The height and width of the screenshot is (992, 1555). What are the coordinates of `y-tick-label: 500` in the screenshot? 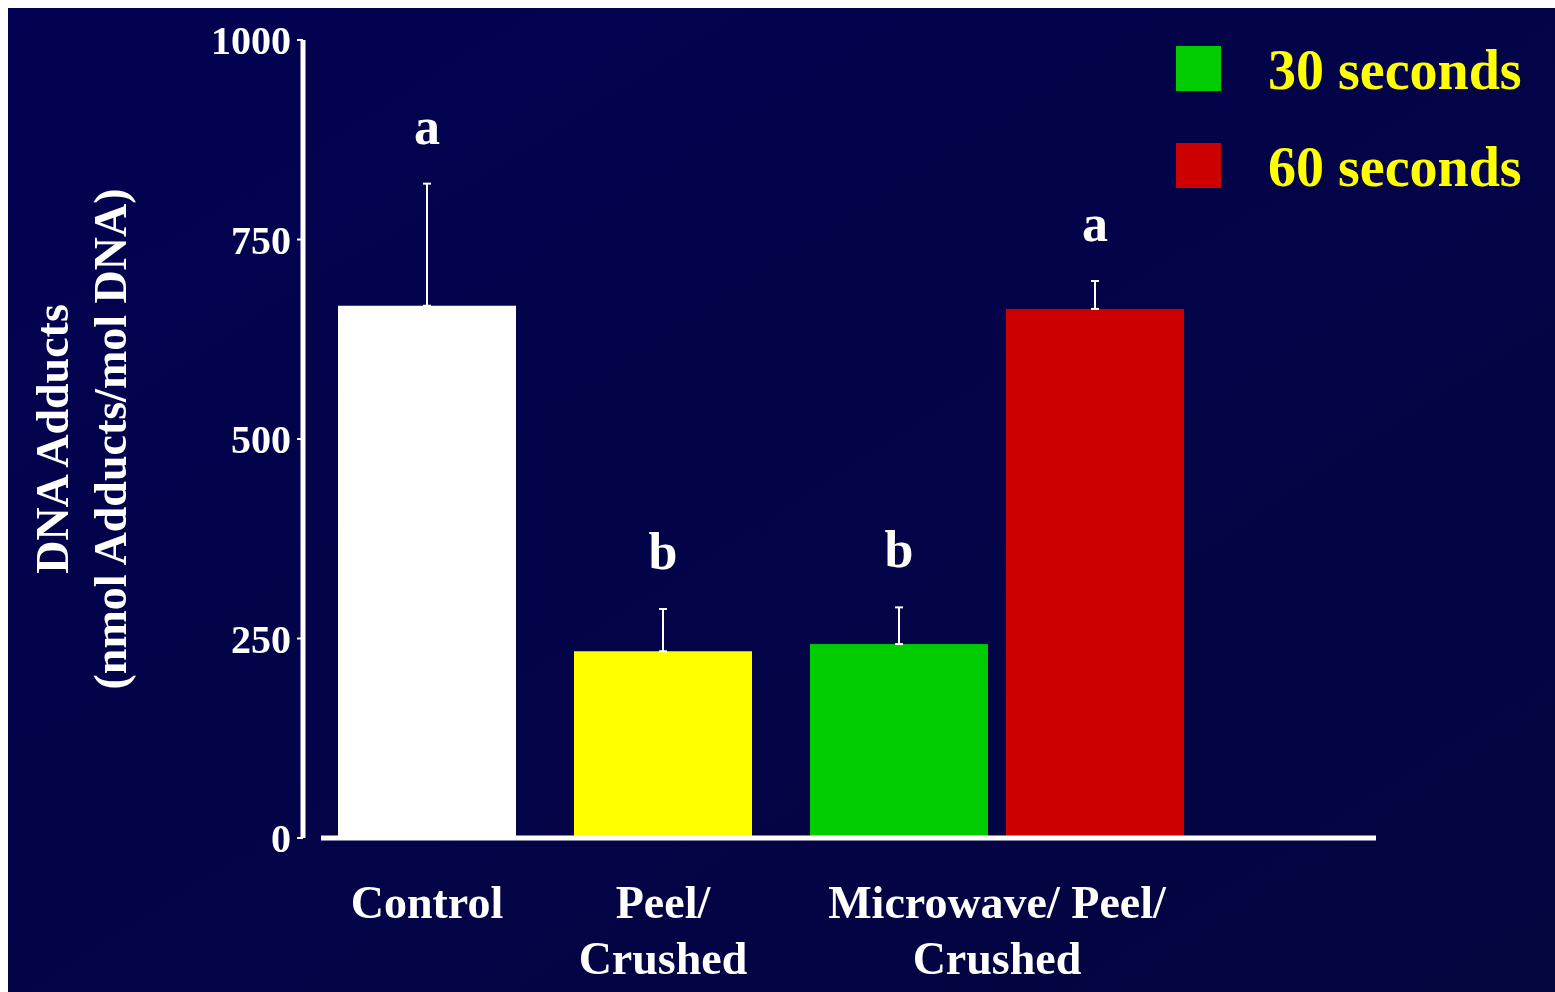 It's located at (261, 439).